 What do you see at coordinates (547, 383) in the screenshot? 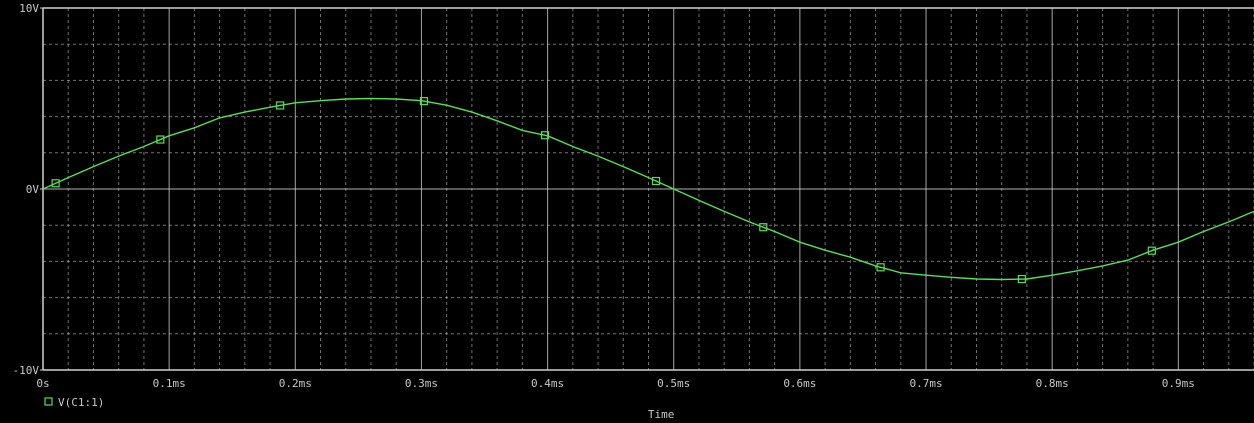
I see `x-tick-label: 0.4ms` at bounding box center [547, 383].